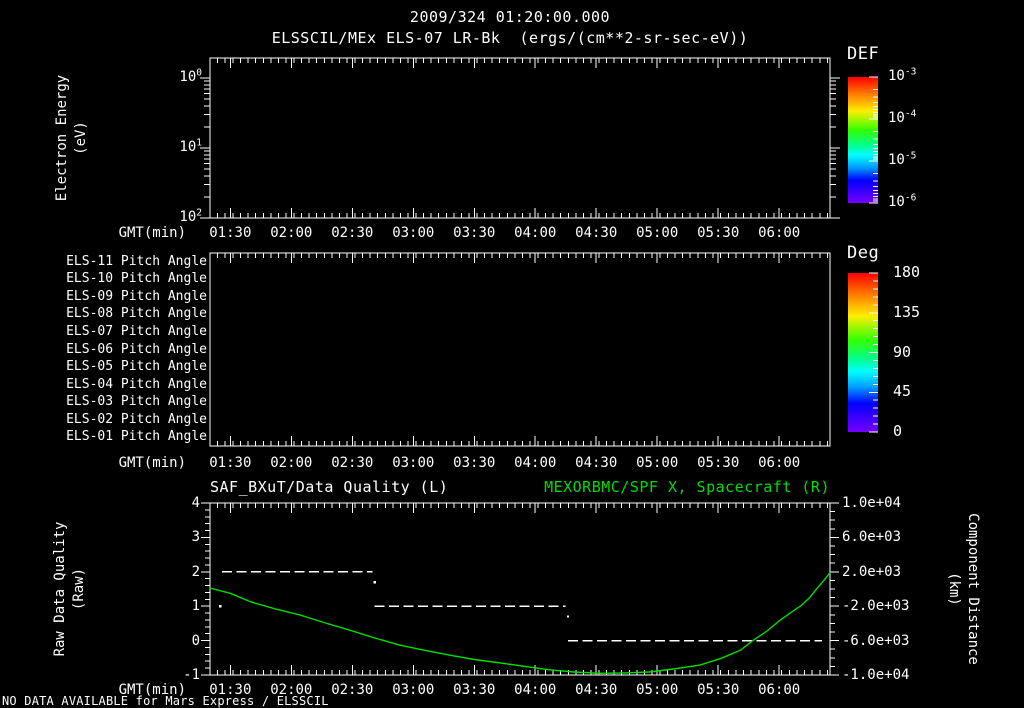 The image size is (1024, 708). What do you see at coordinates (136, 384) in the screenshot?
I see `els-row-label: ELS-04 Pitch Angle` at bounding box center [136, 384].